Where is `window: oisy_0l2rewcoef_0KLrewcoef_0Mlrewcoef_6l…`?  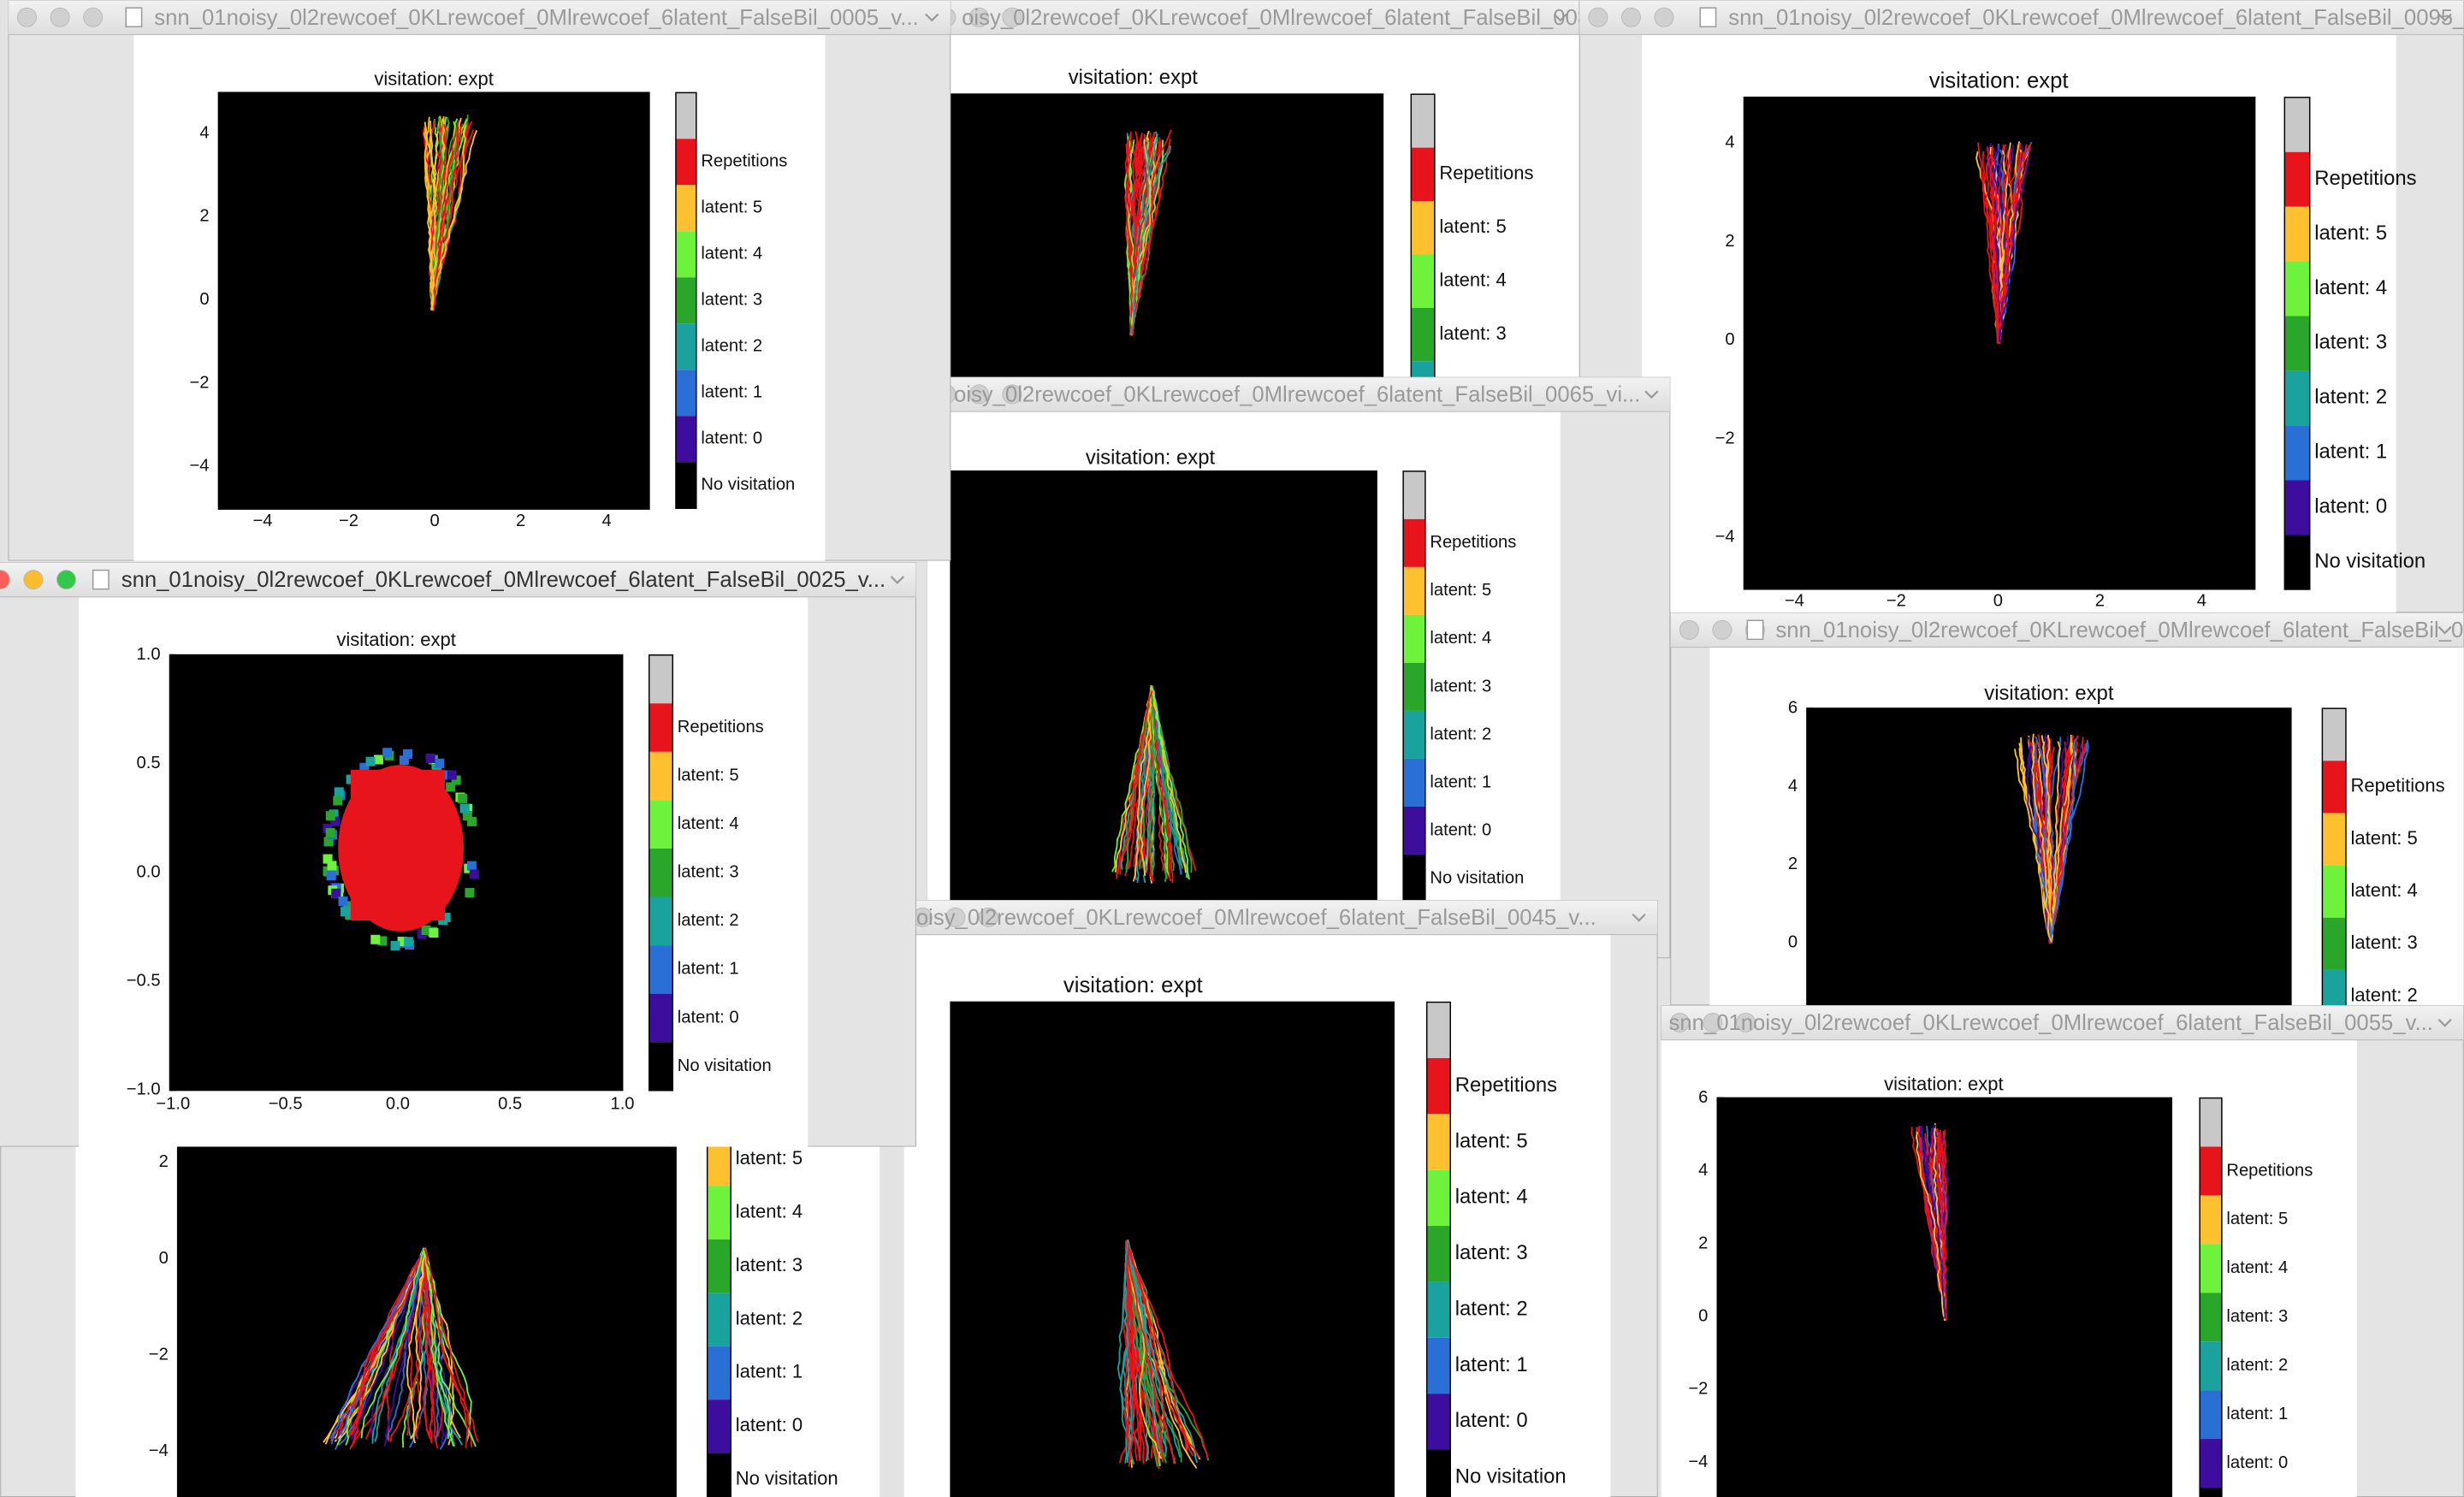 window: oisy_0l2rewcoef_0KLrewcoef_0Mlrewcoef_6l… is located at coordinates (1299, 667).